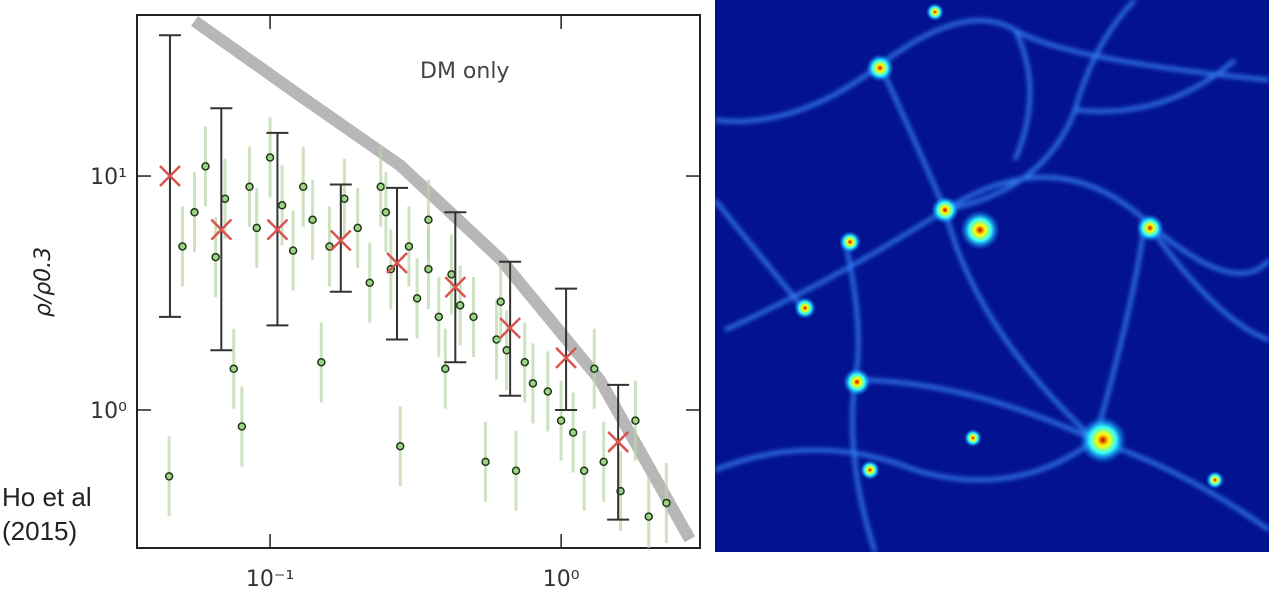  What do you see at coordinates (464, 71) in the screenshot?
I see `annotation: DM only` at bounding box center [464, 71].